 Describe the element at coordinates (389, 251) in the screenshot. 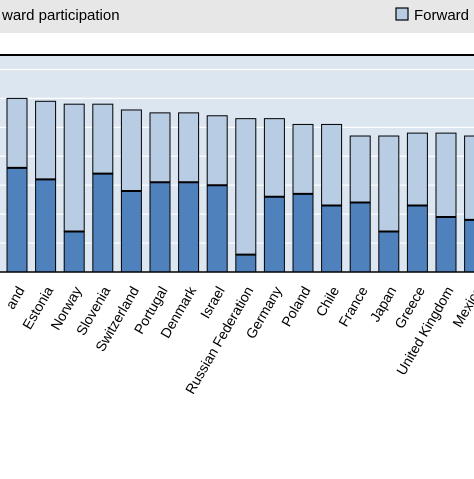

I see `bar-backward-japan` at that location.